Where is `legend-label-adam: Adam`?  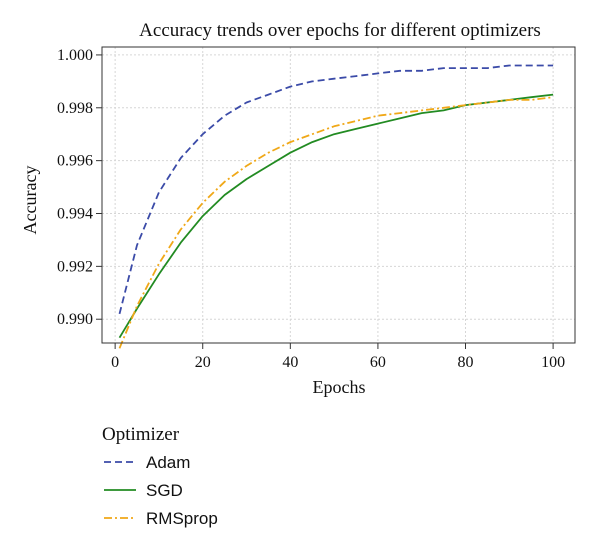 legend-label-adam: Adam is located at coordinates (168, 462).